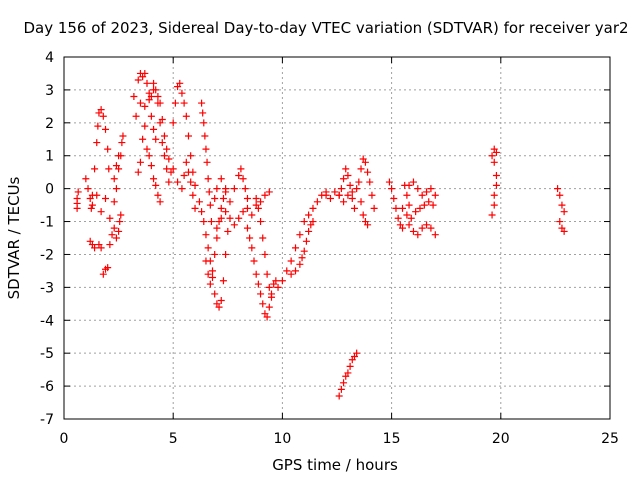  What do you see at coordinates (47, 223) in the screenshot?
I see `y-tick-label: -1` at bounding box center [47, 223].